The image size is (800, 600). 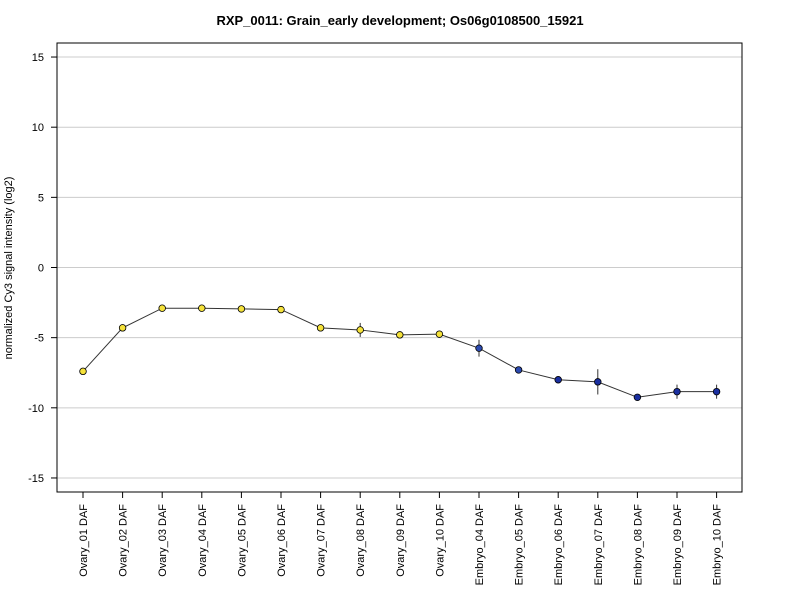 I want to click on x-tick-label: Ovary_07 DAF, so click(x=322, y=540).